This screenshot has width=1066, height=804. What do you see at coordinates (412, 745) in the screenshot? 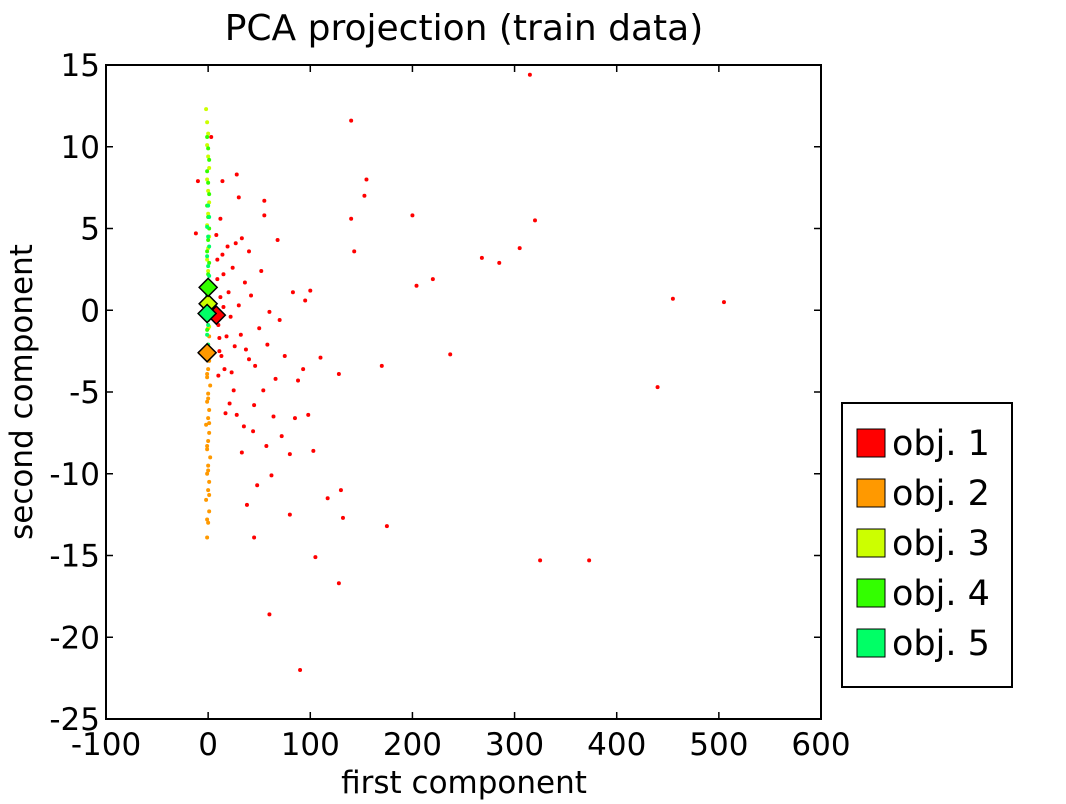
I see `x-tick-label: 200` at bounding box center [412, 745].